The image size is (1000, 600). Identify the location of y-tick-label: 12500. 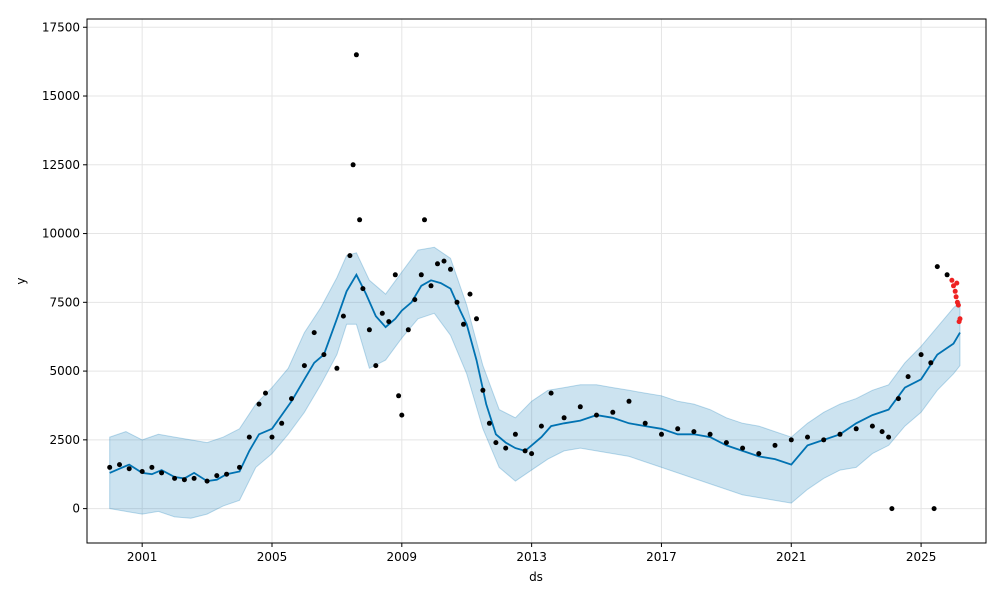
(61, 165).